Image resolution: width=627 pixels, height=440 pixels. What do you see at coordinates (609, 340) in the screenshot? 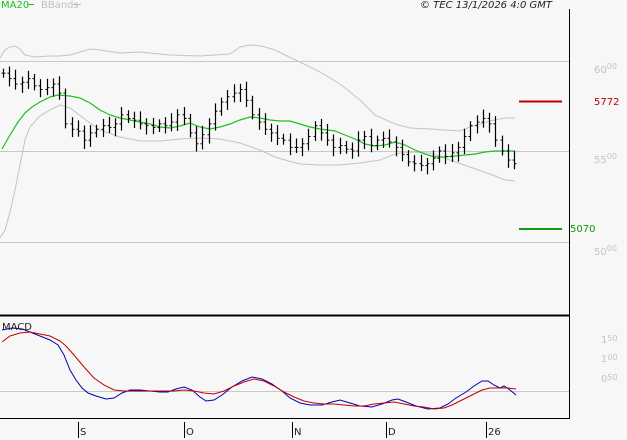
I see `macd-tick-1-50: 150` at bounding box center [609, 340].